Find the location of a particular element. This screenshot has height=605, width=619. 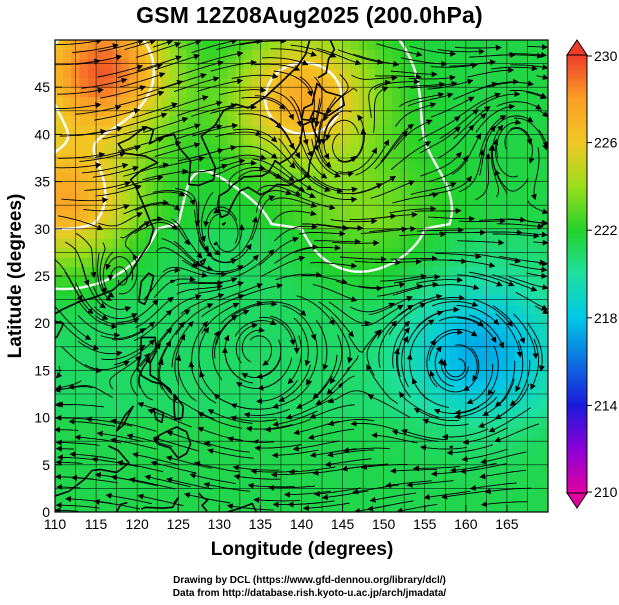

y-tick-label: 5 is located at coordinates (46, 465).